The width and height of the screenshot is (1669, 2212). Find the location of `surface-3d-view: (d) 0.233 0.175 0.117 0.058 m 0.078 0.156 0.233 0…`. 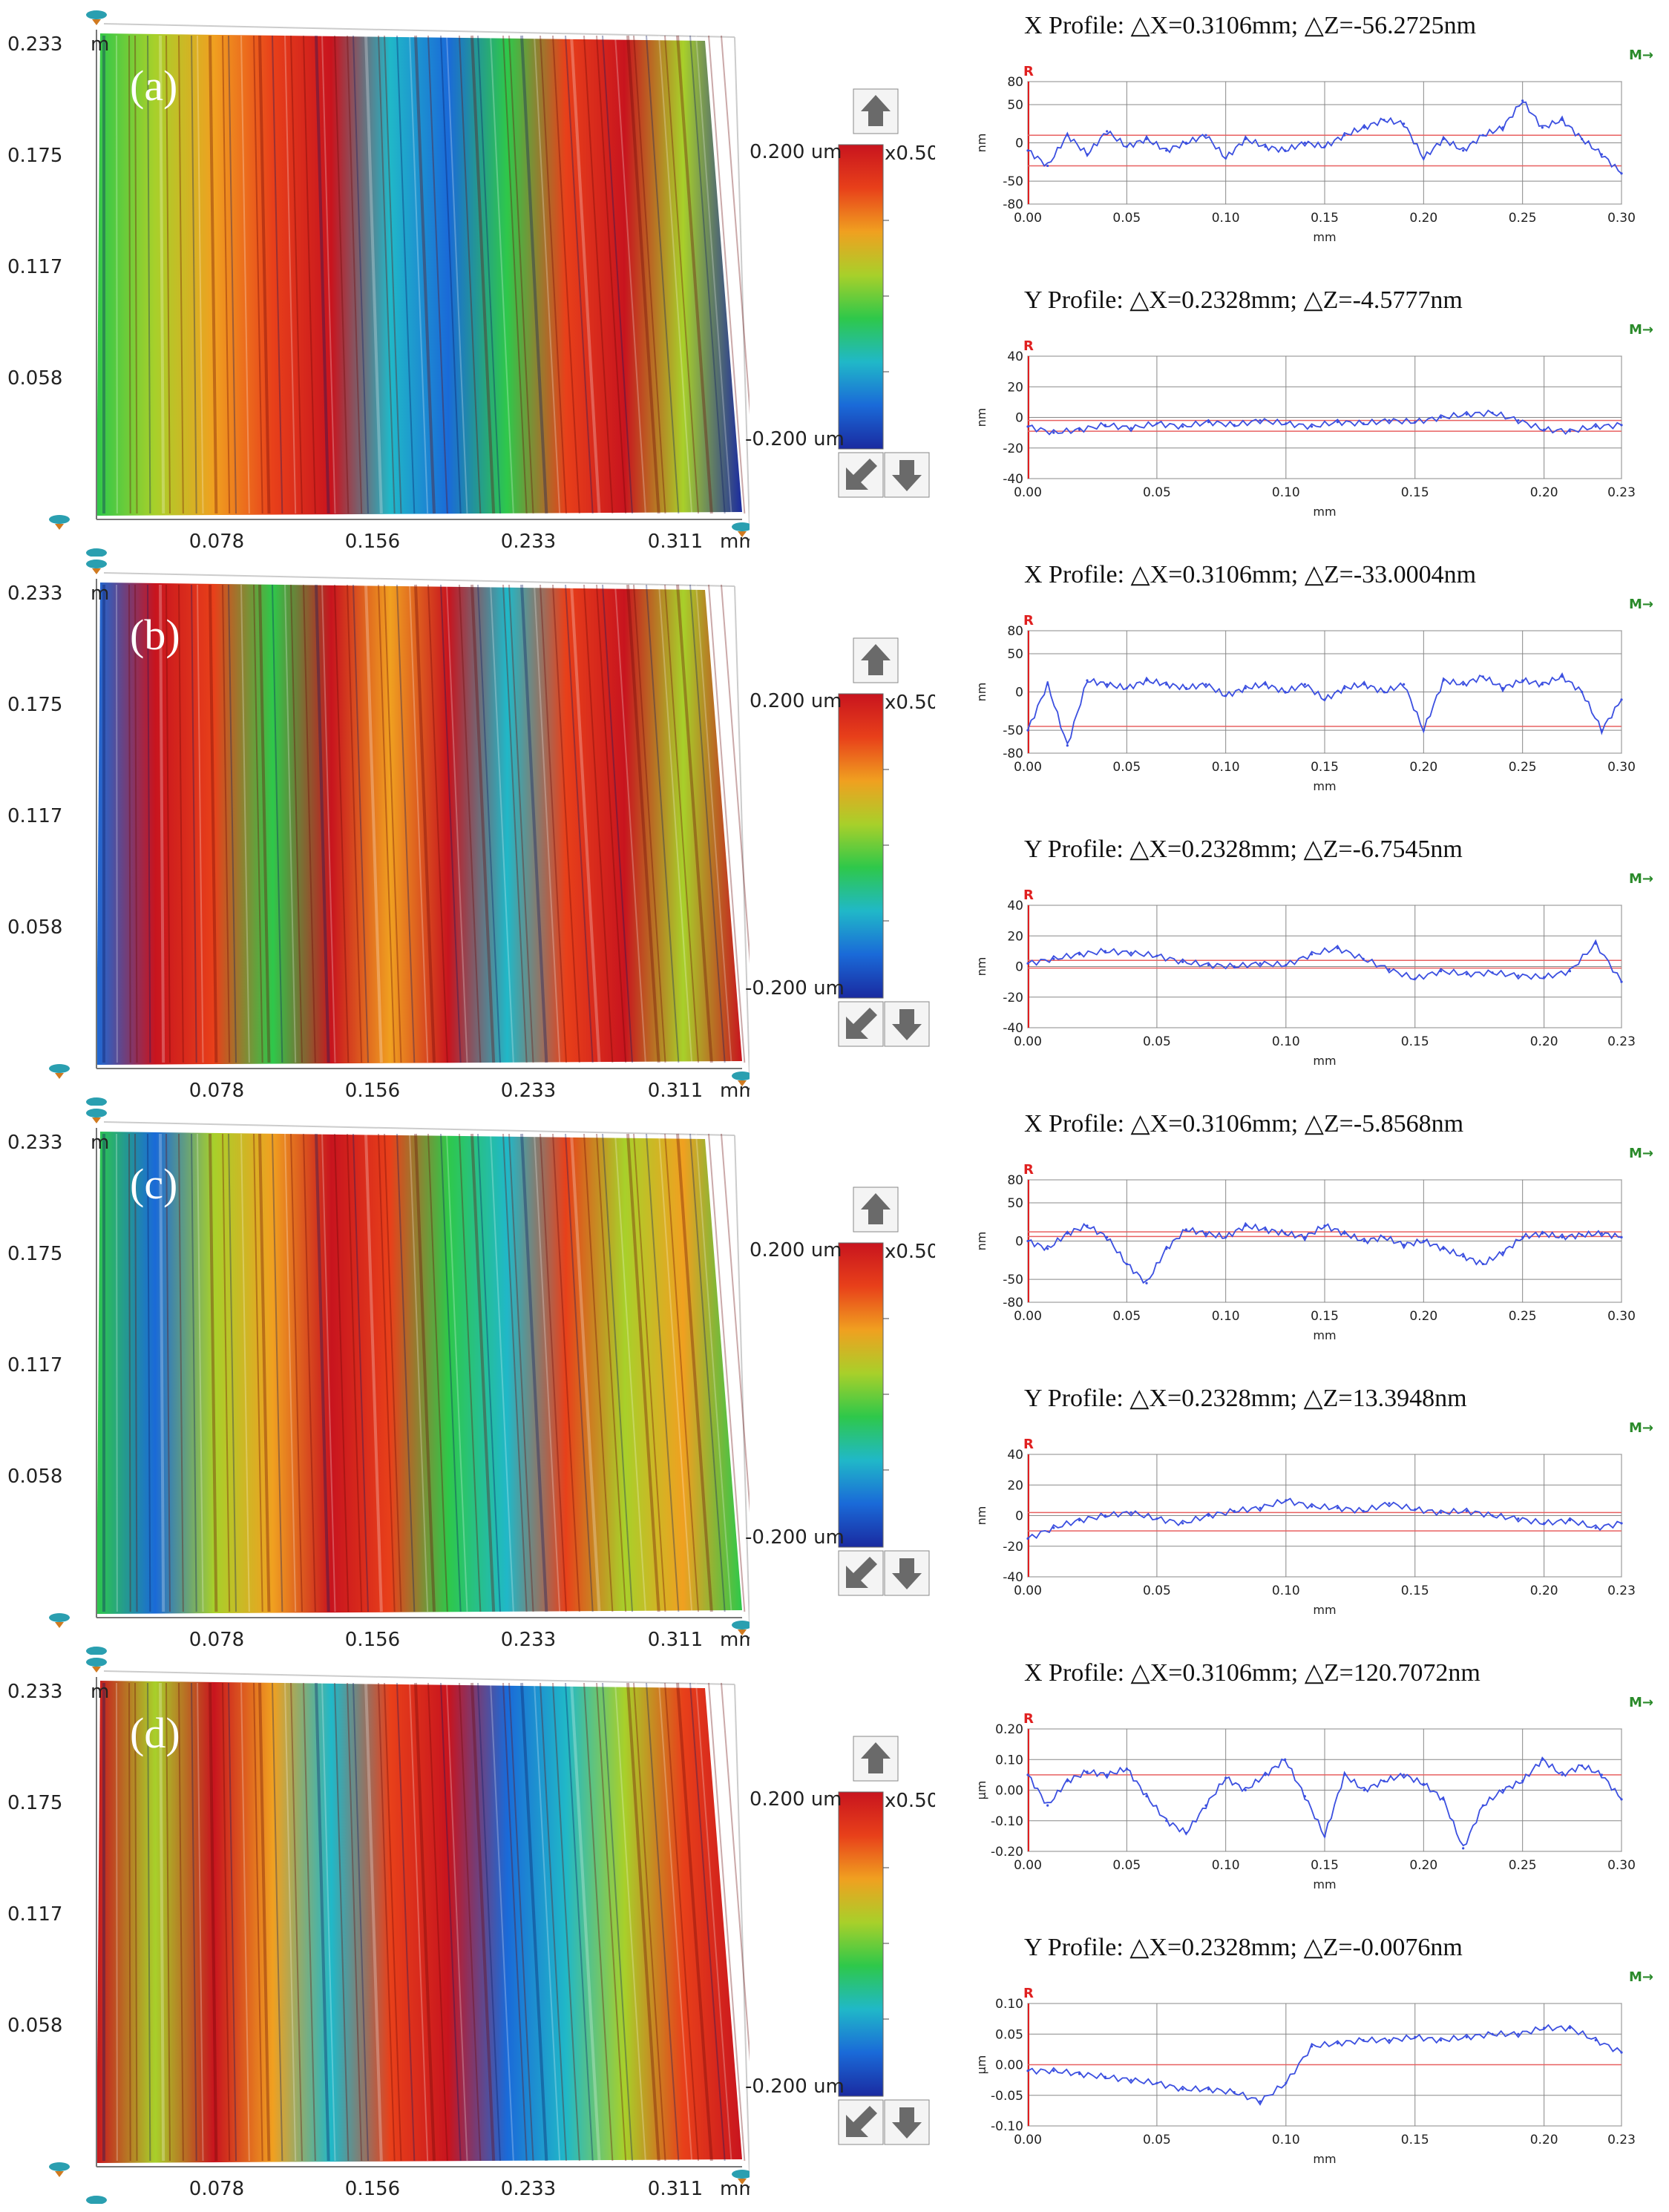

surface-3d-view: (d) 0.233 0.175 0.117 0.058 m 0.078 0.156 0.233 0… is located at coordinates (379, 1930).